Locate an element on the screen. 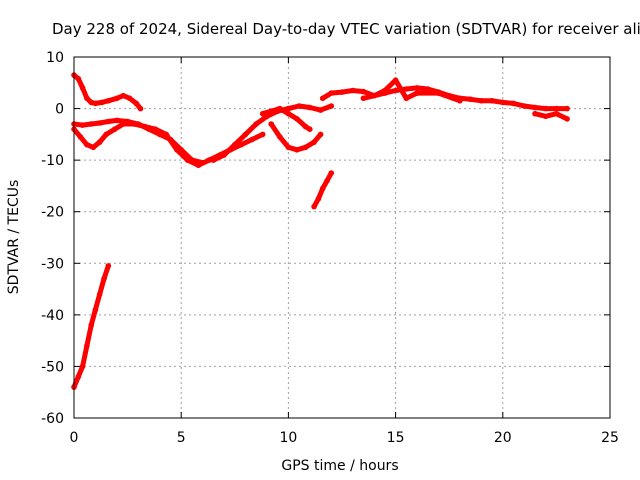 This screenshot has width=640, height=480. y-axis-title: SDTVAR / TECUs is located at coordinates (14, 237).